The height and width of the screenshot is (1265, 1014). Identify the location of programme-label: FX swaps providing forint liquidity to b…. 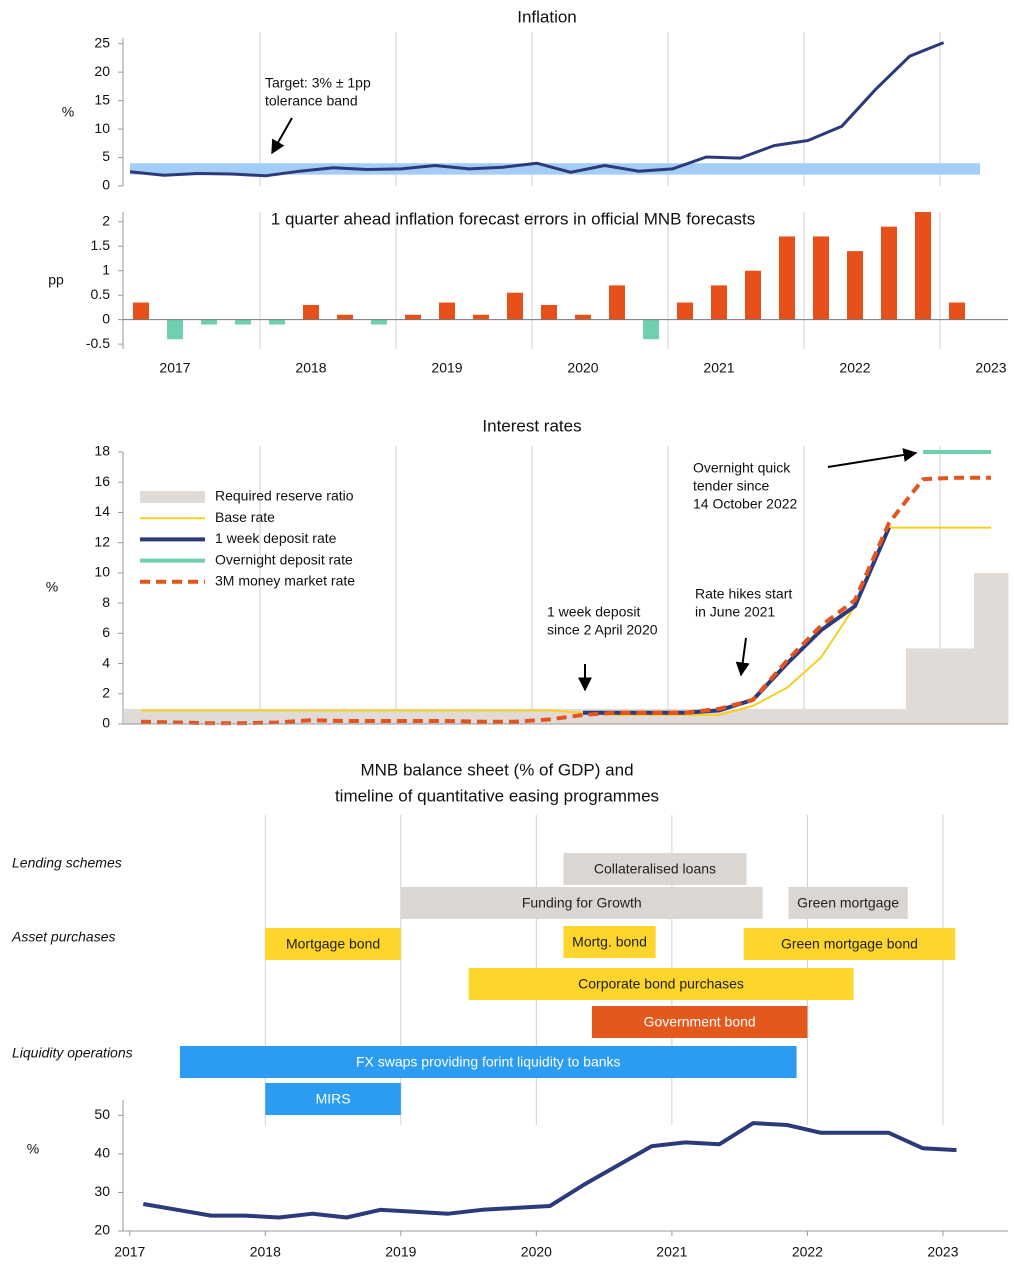
(488, 1062).